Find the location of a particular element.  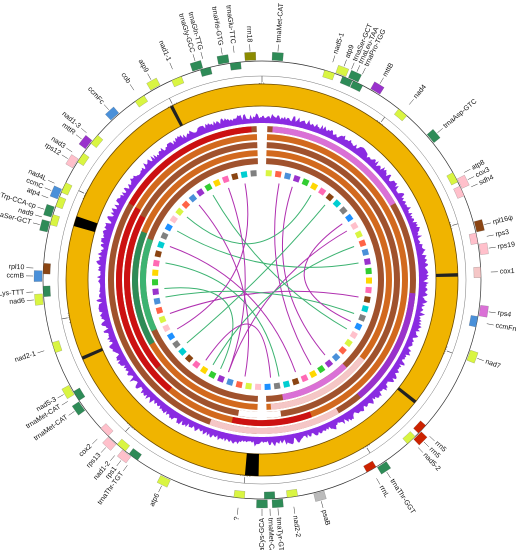

gene-label: nad9 is located at coordinates (25, 212).